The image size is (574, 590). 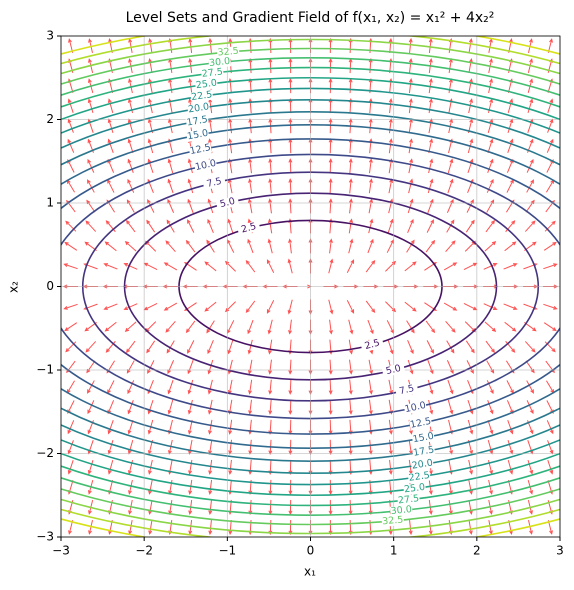 What do you see at coordinates (50, 36) in the screenshot?
I see `y-tick-label: 3` at bounding box center [50, 36].